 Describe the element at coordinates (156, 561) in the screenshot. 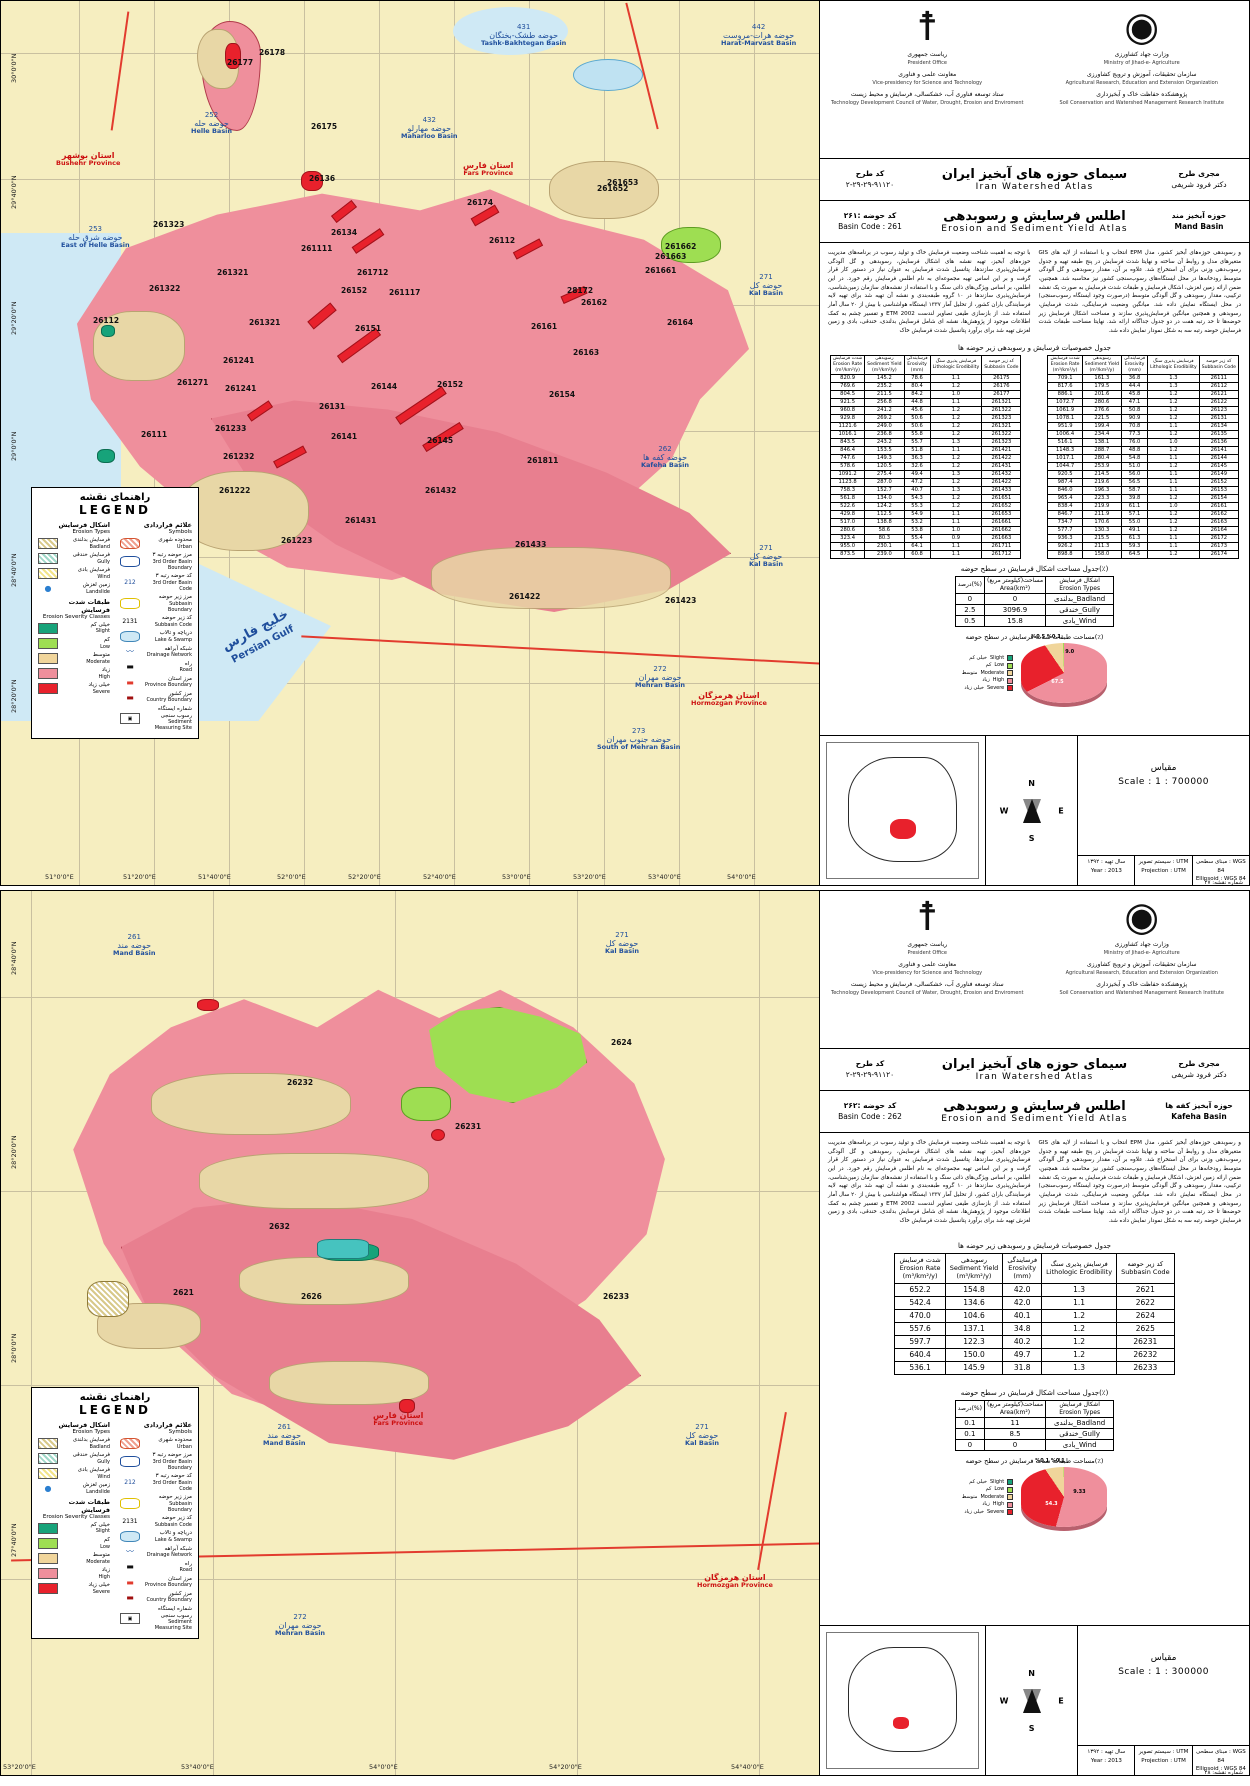

I see `legend-symbol-basin-boundary: مرز حوضه رتبه ۳ 3rd Order Basin Boundary` at that location.